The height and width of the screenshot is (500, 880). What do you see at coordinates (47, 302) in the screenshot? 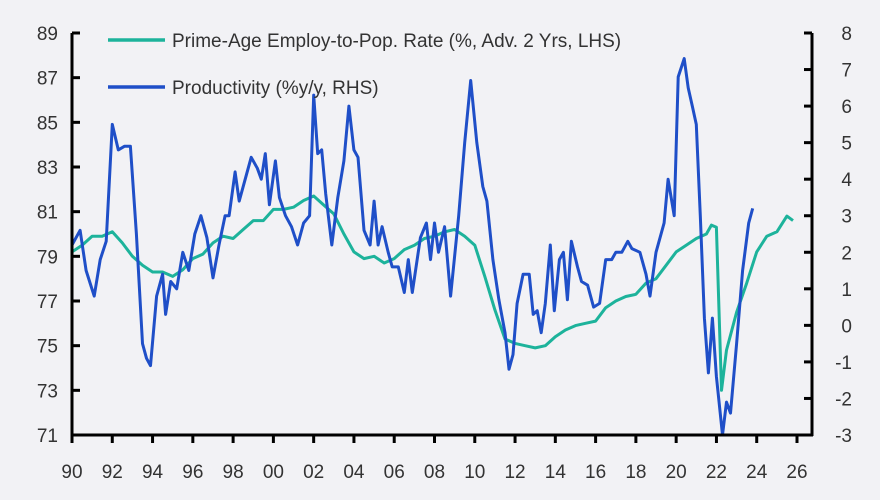
I see `left-tick-label: 77` at bounding box center [47, 302].